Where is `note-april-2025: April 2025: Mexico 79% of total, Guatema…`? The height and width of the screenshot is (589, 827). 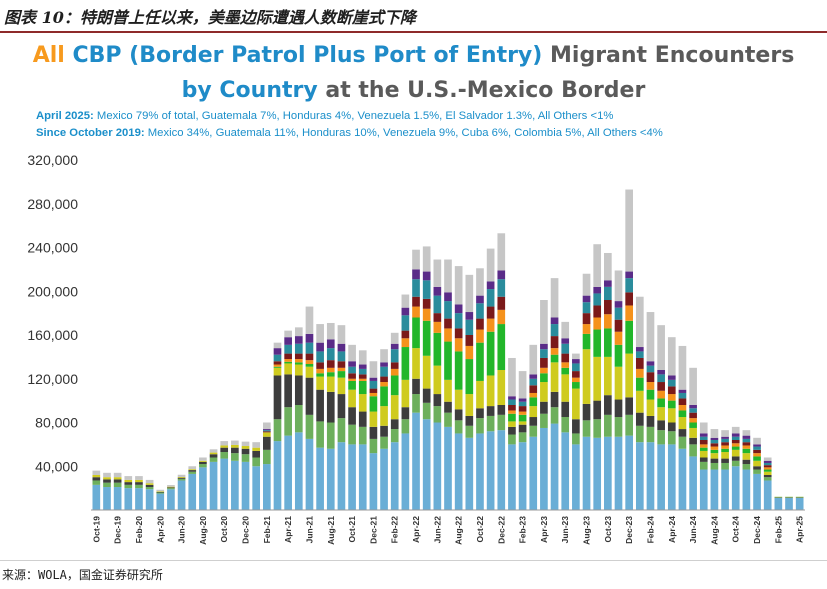
note-april-2025: April 2025: Mexico 79% of total, Guatema… is located at coordinates (324, 116).